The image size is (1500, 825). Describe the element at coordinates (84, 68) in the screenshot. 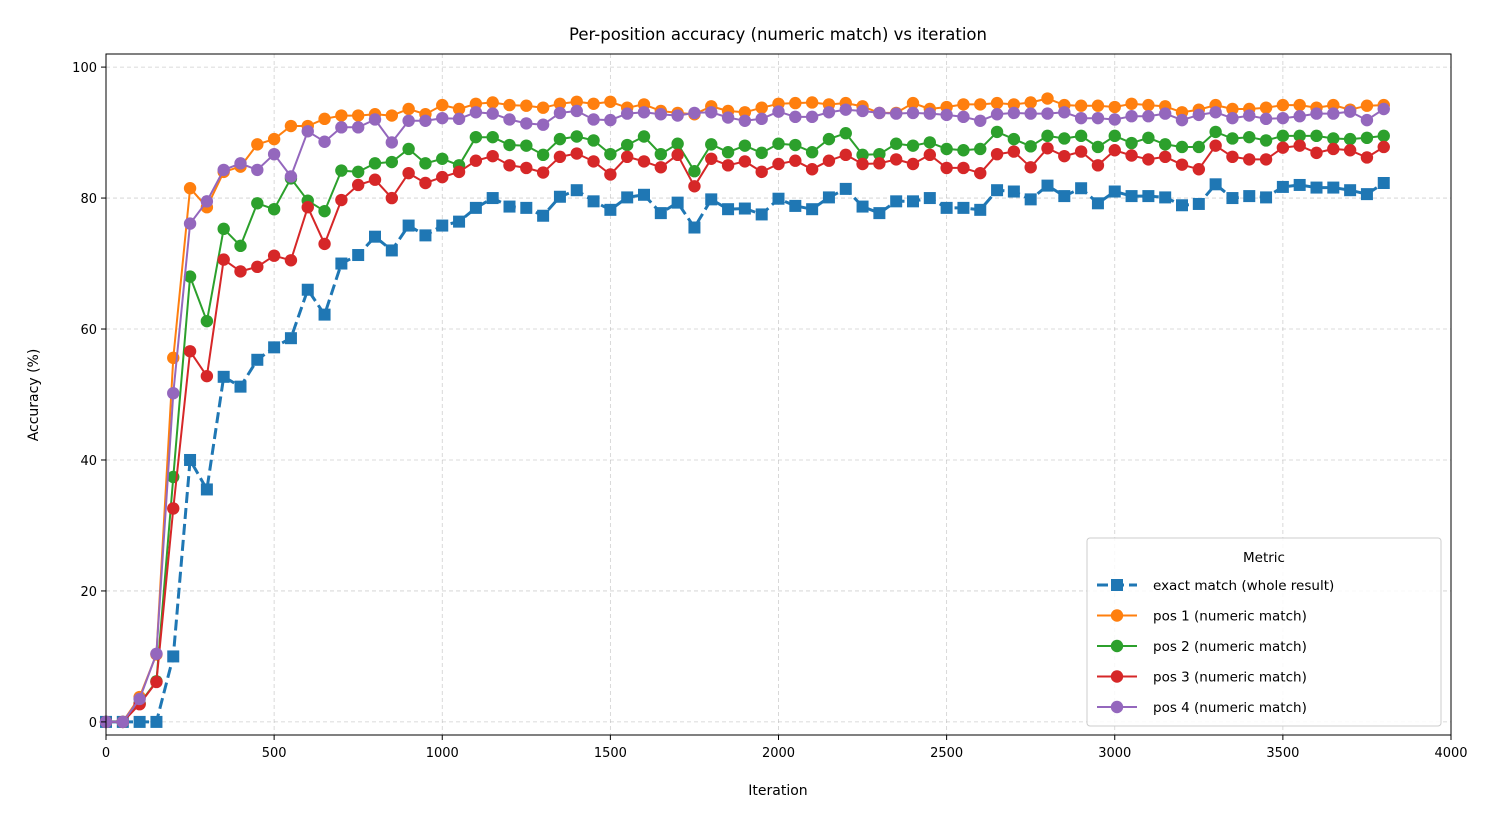

I see `y-tick-label: 100` at that location.